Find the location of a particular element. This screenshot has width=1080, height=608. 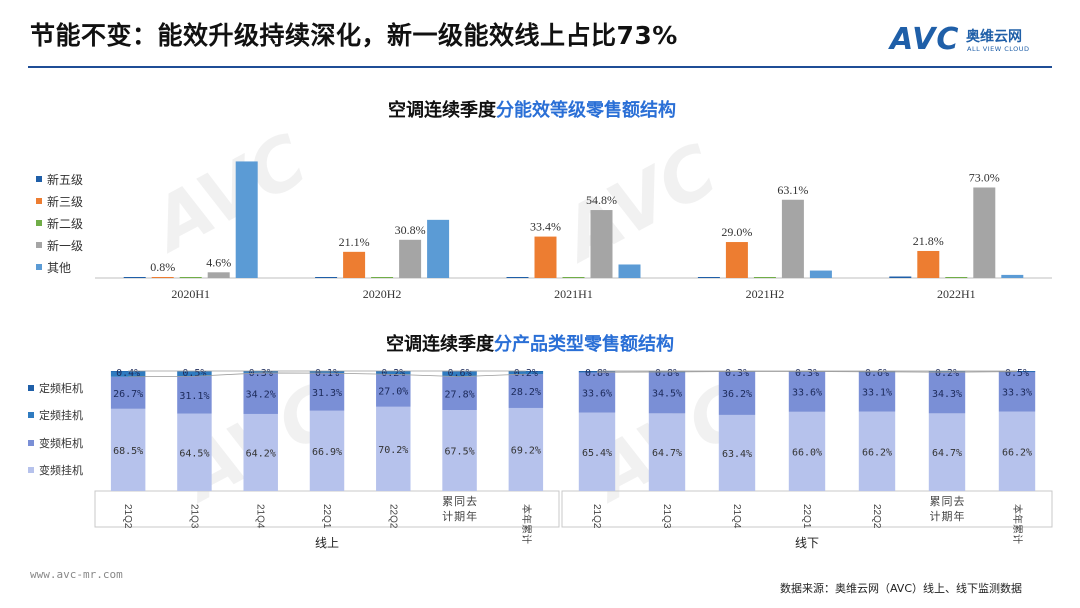

segment-label: 66.2% is located at coordinates (877, 452).